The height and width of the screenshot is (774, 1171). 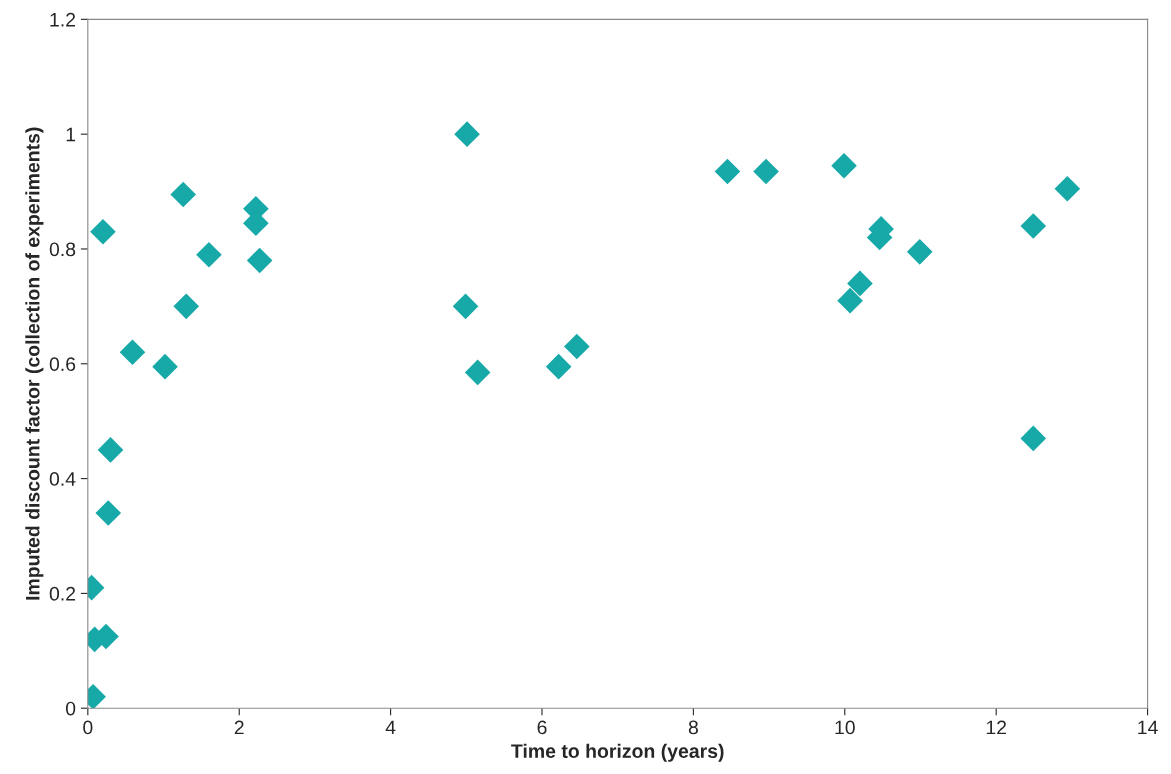 What do you see at coordinates (70, 708) in the screenshot?
I see `y-tick-label: 0` at bounding box center [70, 708].